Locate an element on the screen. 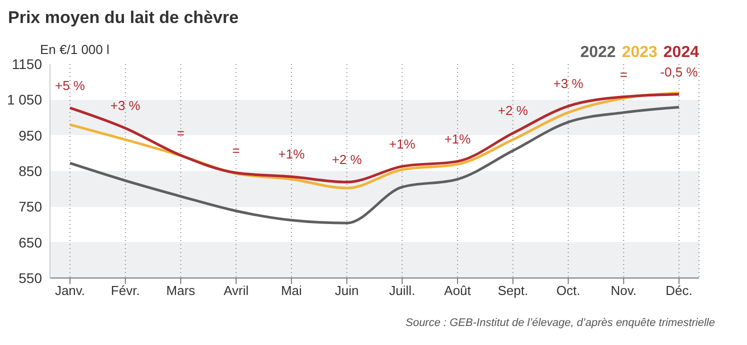 The image size is (747, 345). y-tick-label: 950 is located at coordinates (30, 135).